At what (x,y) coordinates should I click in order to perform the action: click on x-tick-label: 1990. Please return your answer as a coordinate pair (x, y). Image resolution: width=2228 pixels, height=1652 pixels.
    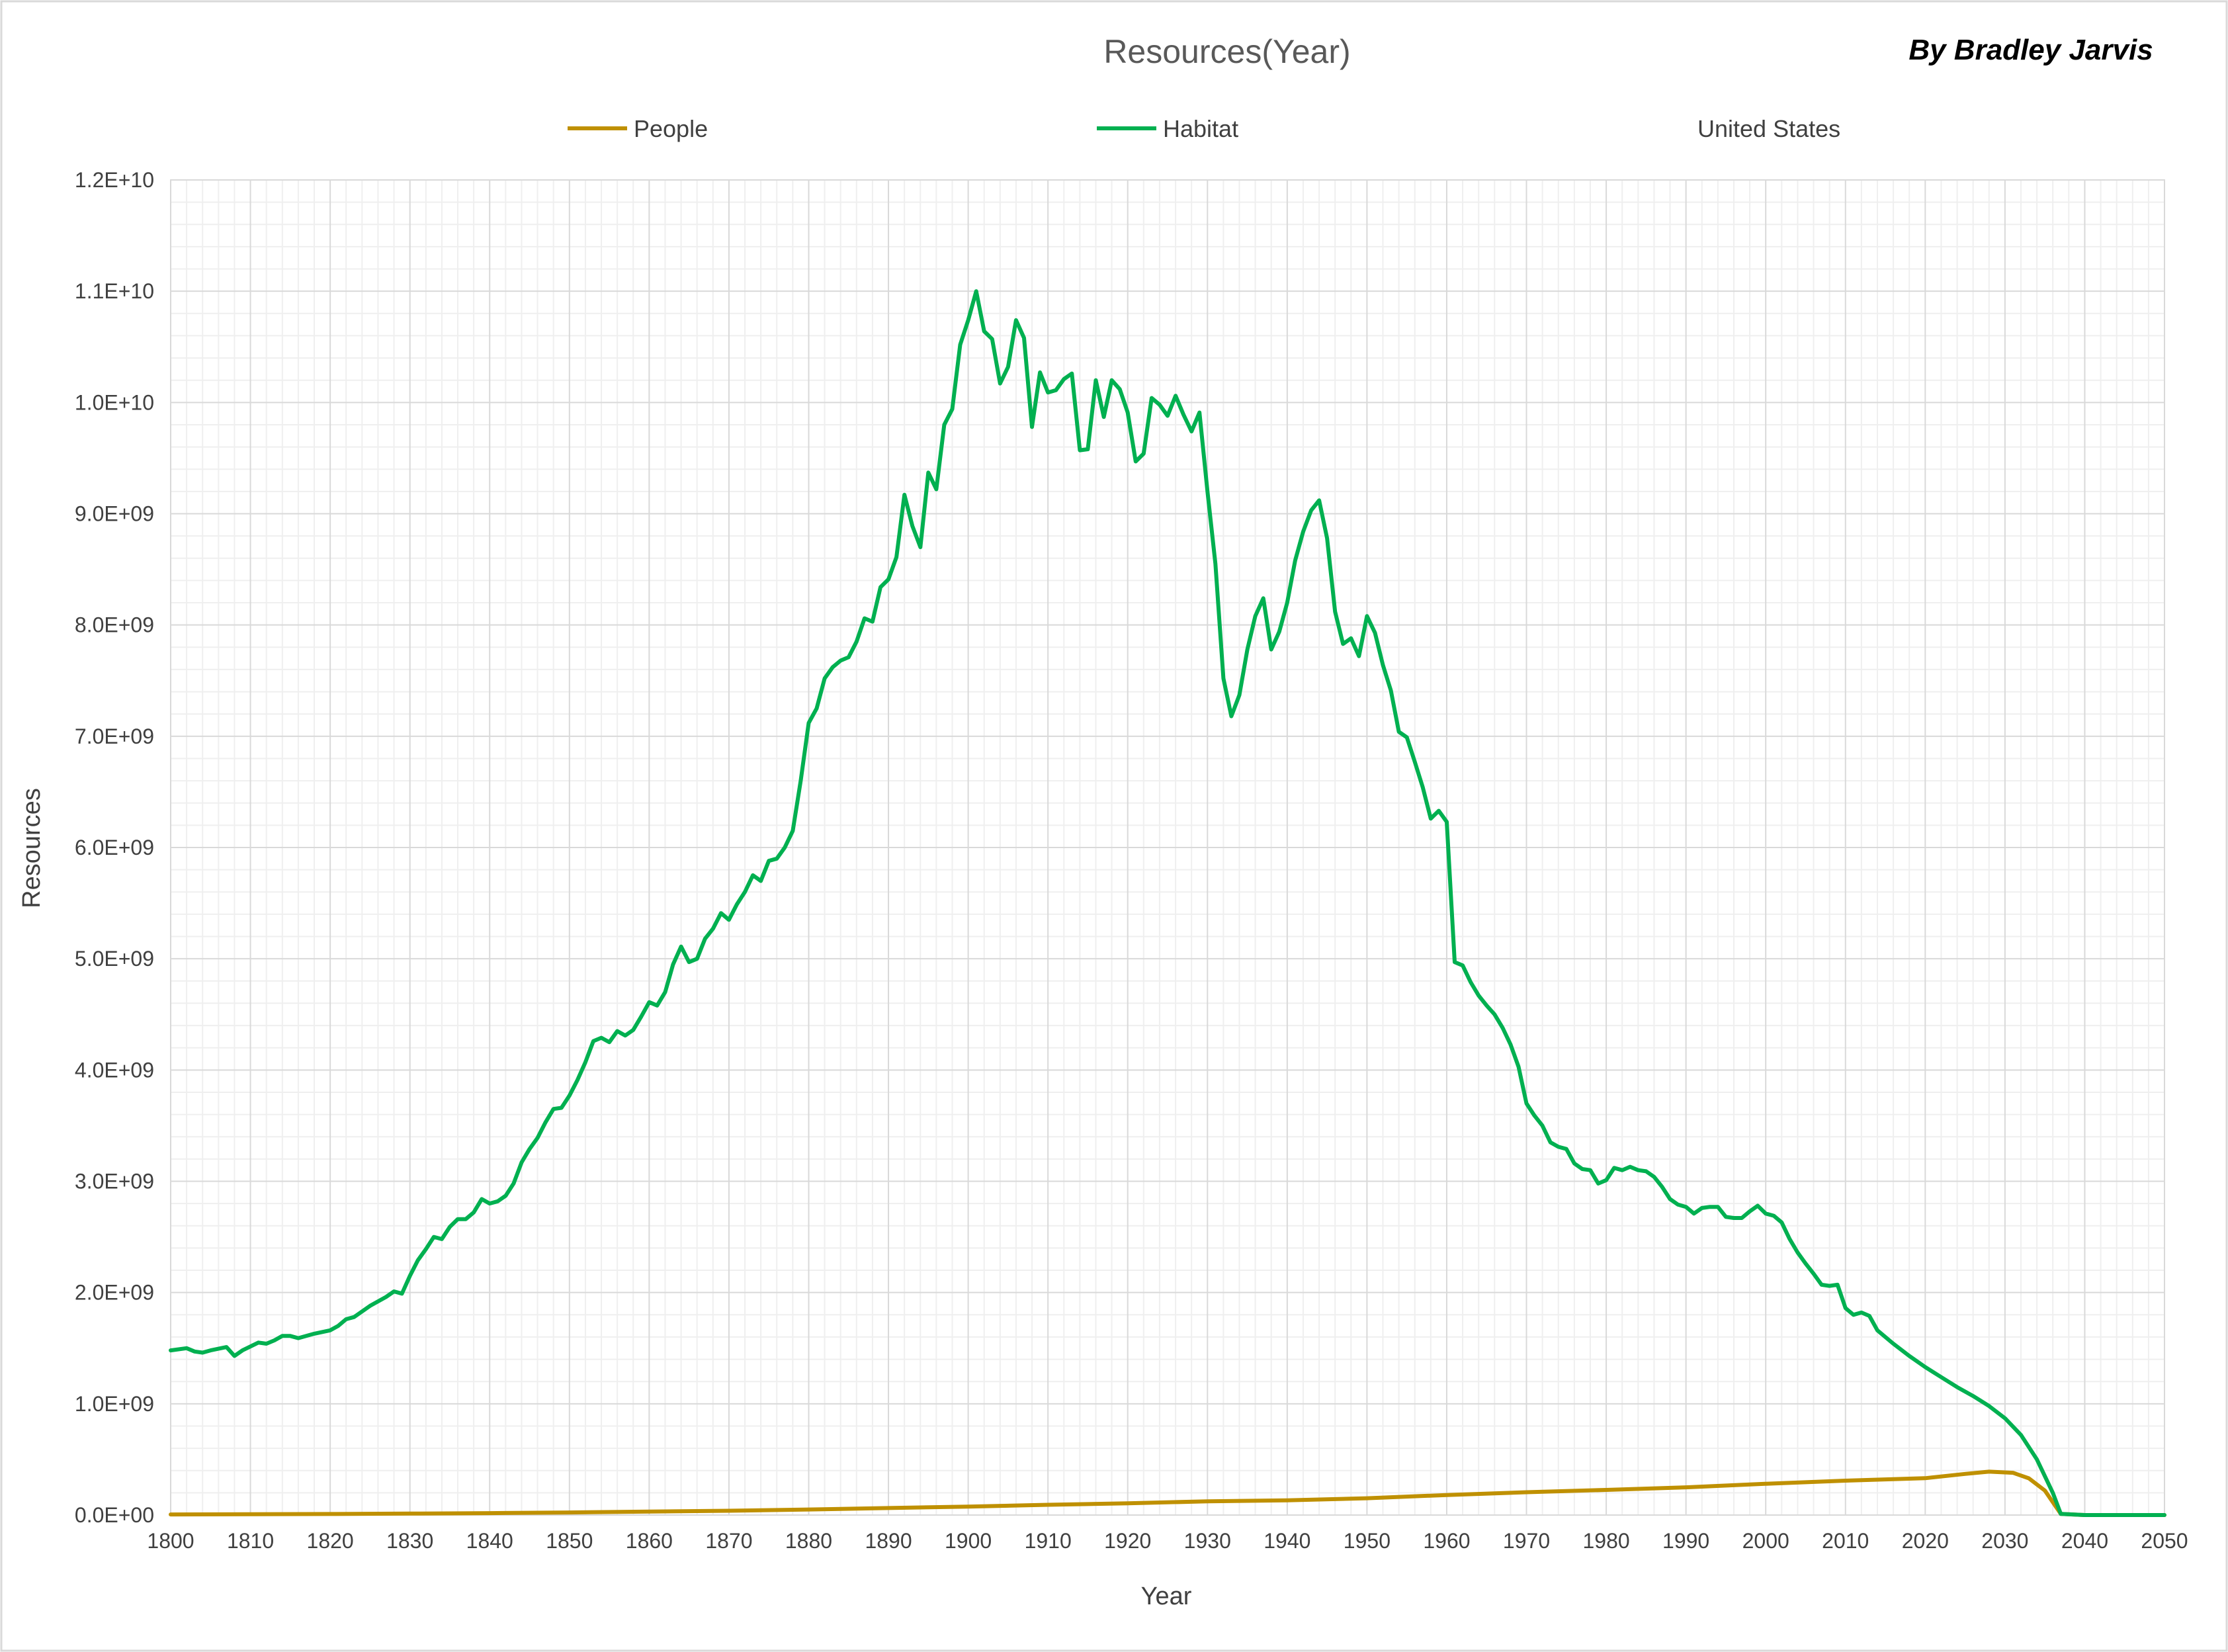
    Looking at the image, I should click on (1685, 1541).